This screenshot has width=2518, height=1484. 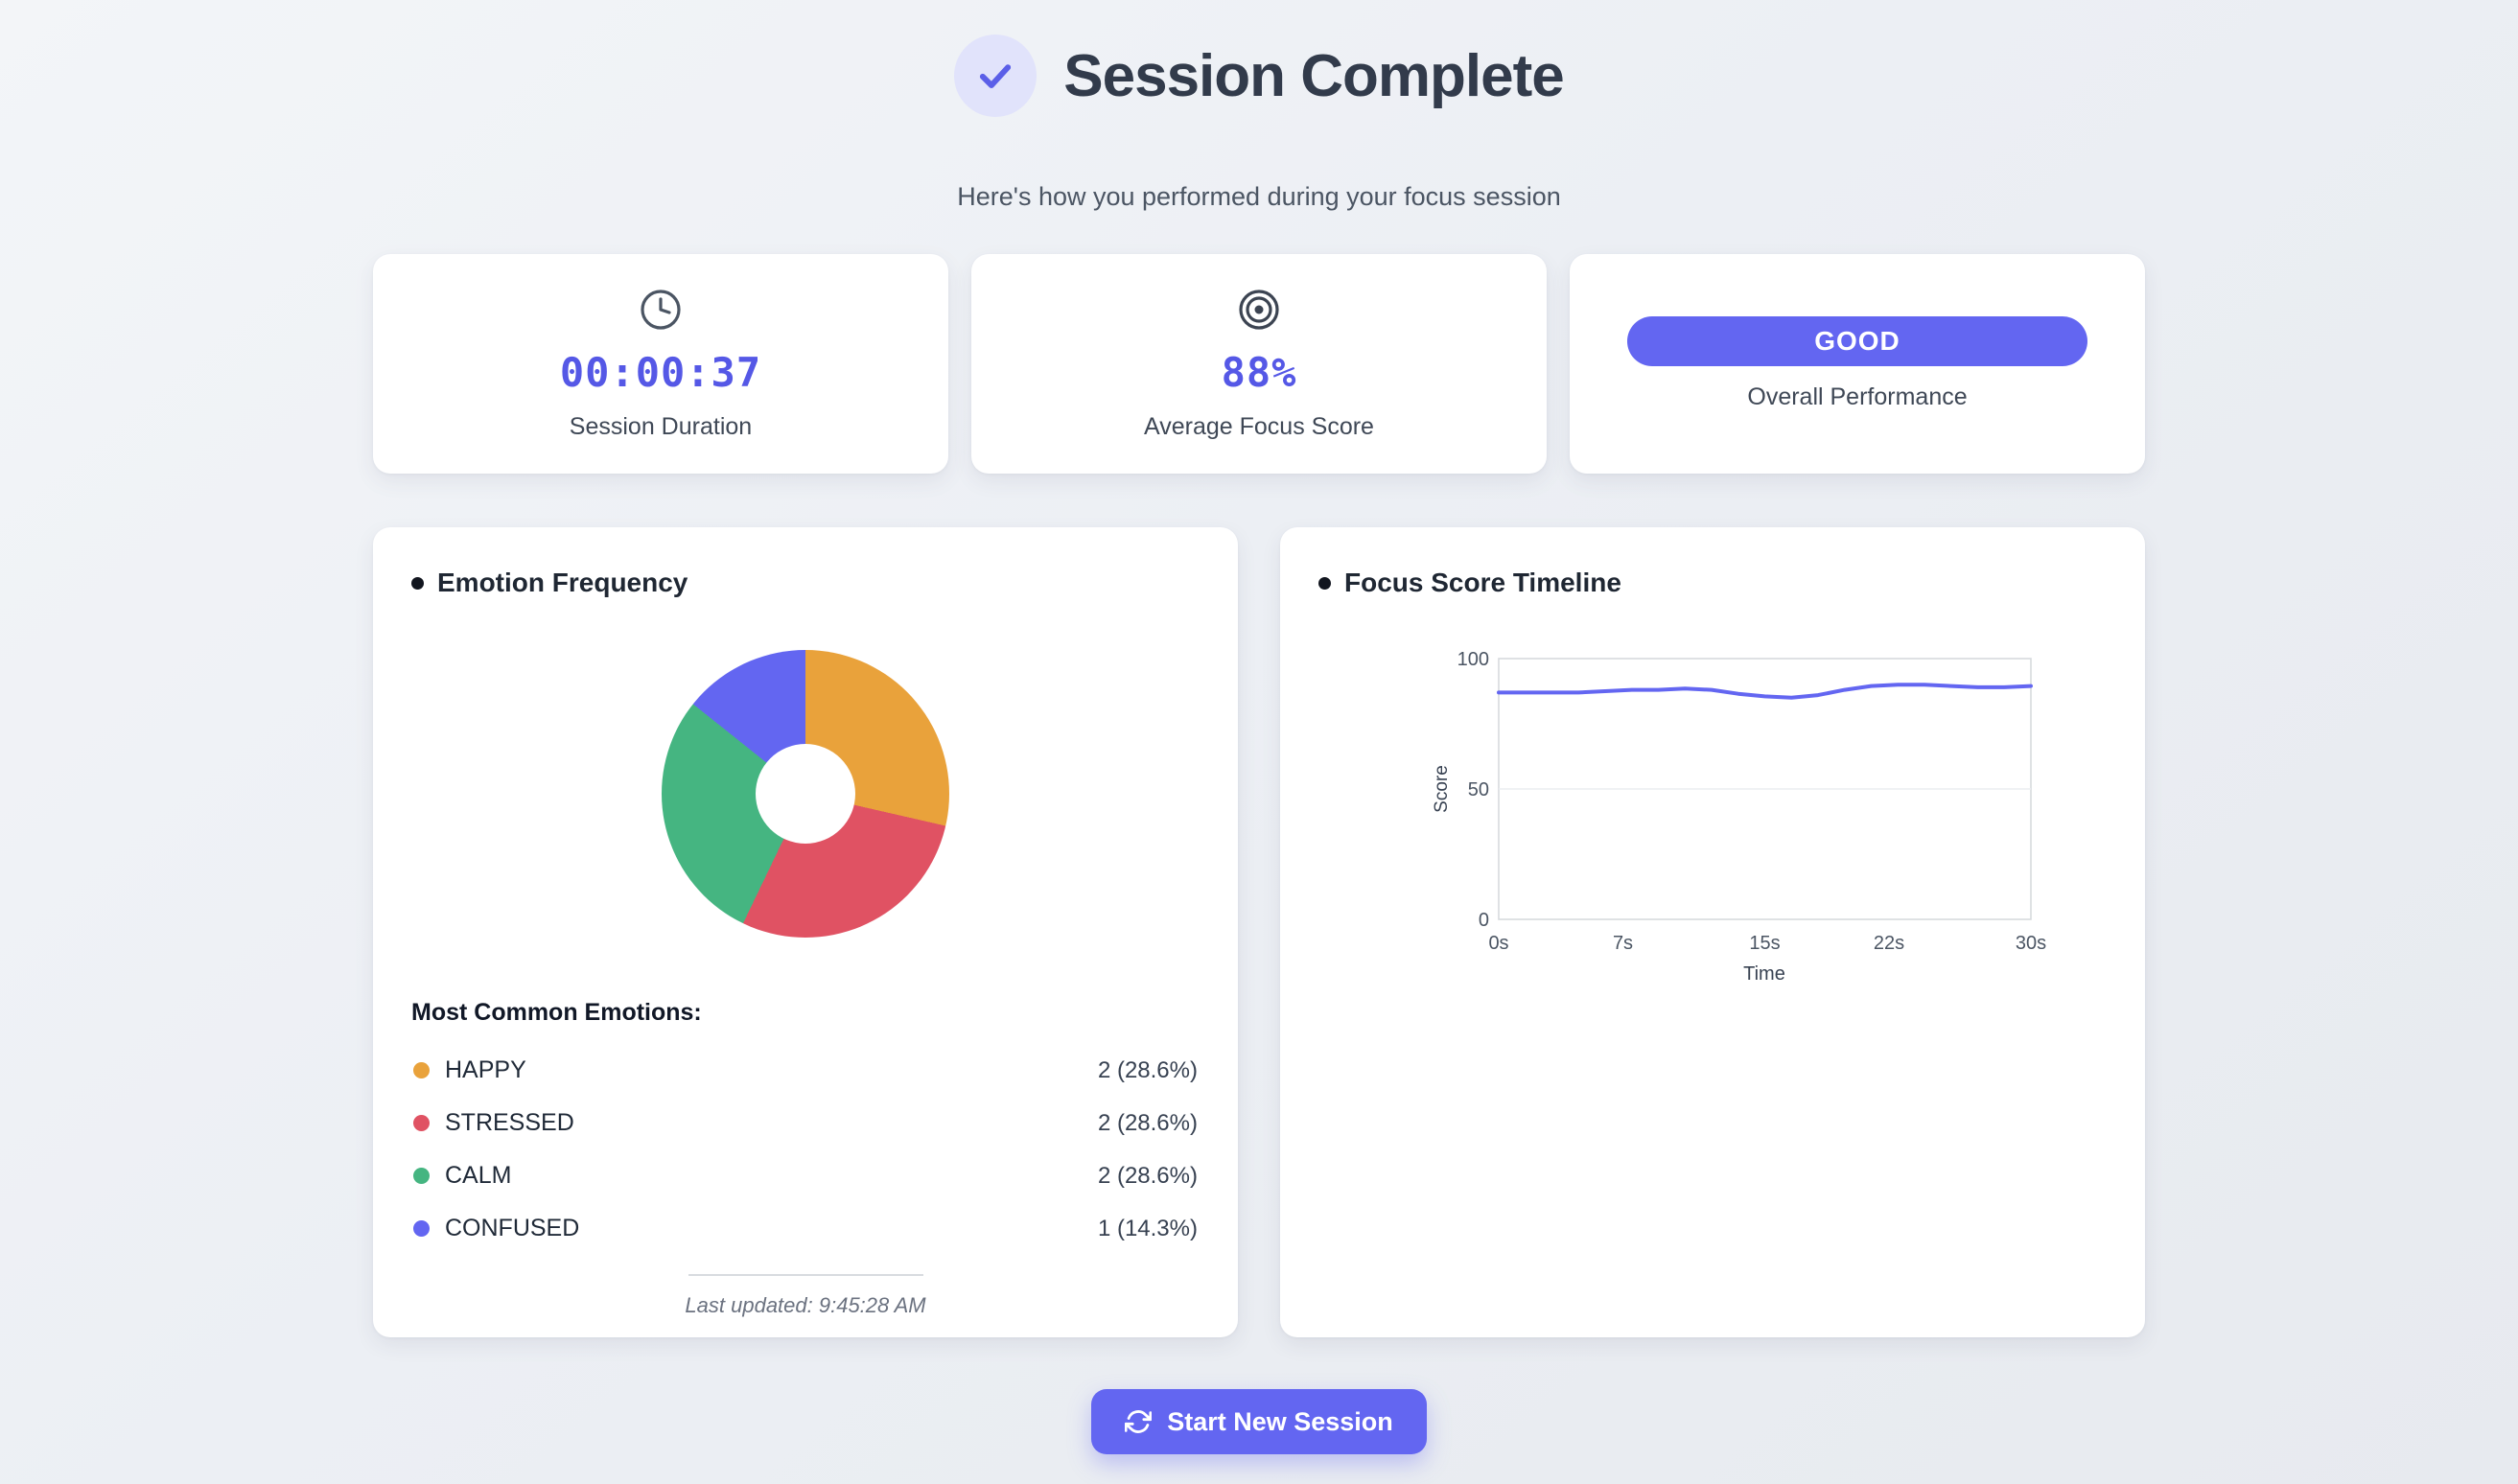 What do you see at coordinates (1482, 582) in the screenshot?
I see `timeline-panel-title: Focus Score Timeline` at bounding box center [1482, 582].